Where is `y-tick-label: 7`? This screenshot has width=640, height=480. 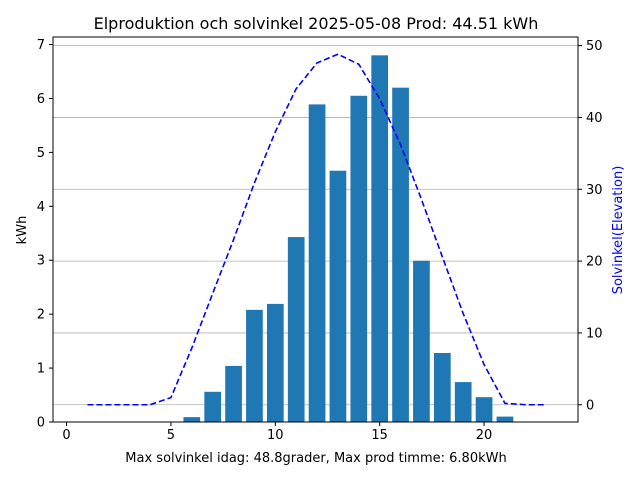 y-tick-label: 7 is located at coordinates (41, 45).